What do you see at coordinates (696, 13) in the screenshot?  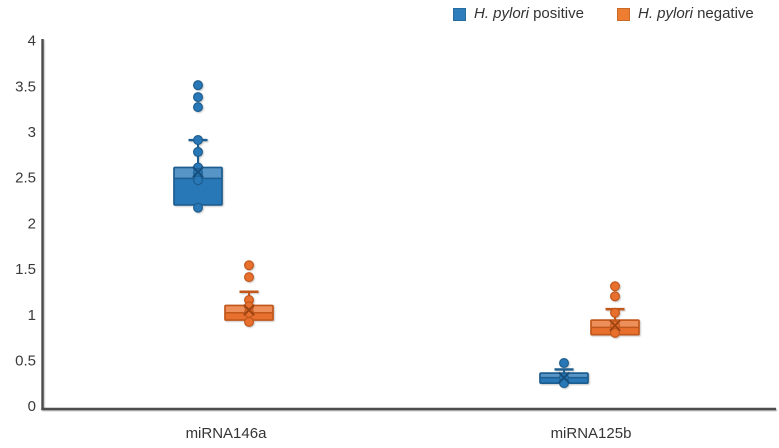 I see `legend-label-negative: H. pylori negative` at bounding box center [696, 13].